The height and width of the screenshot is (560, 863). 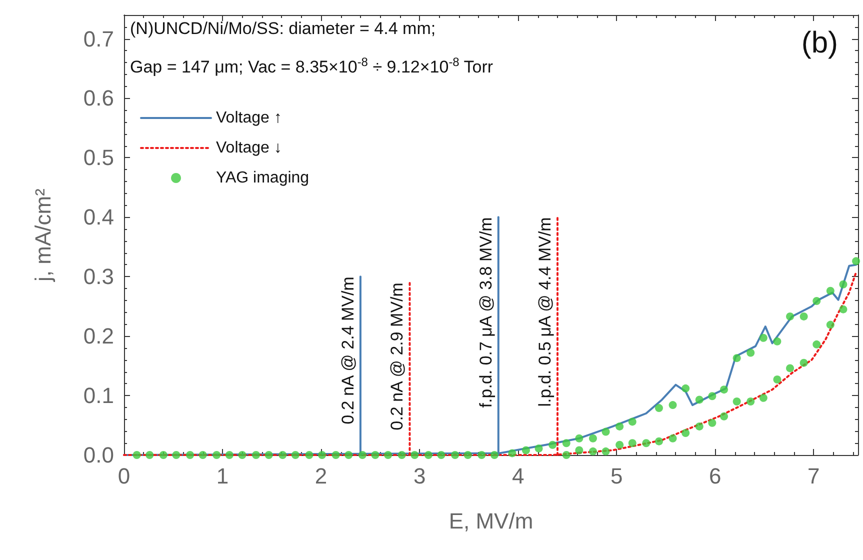 I want to click on annotation: (b), so click(x=819, y=43).